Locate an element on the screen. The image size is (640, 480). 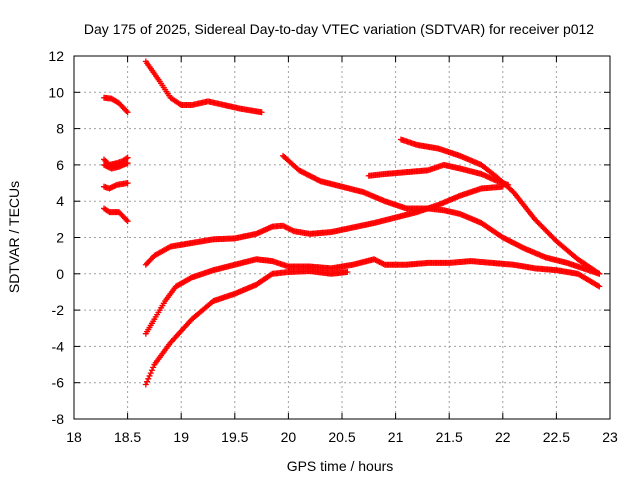
y-tick-label: -6 is located at coordinates (58, 383).